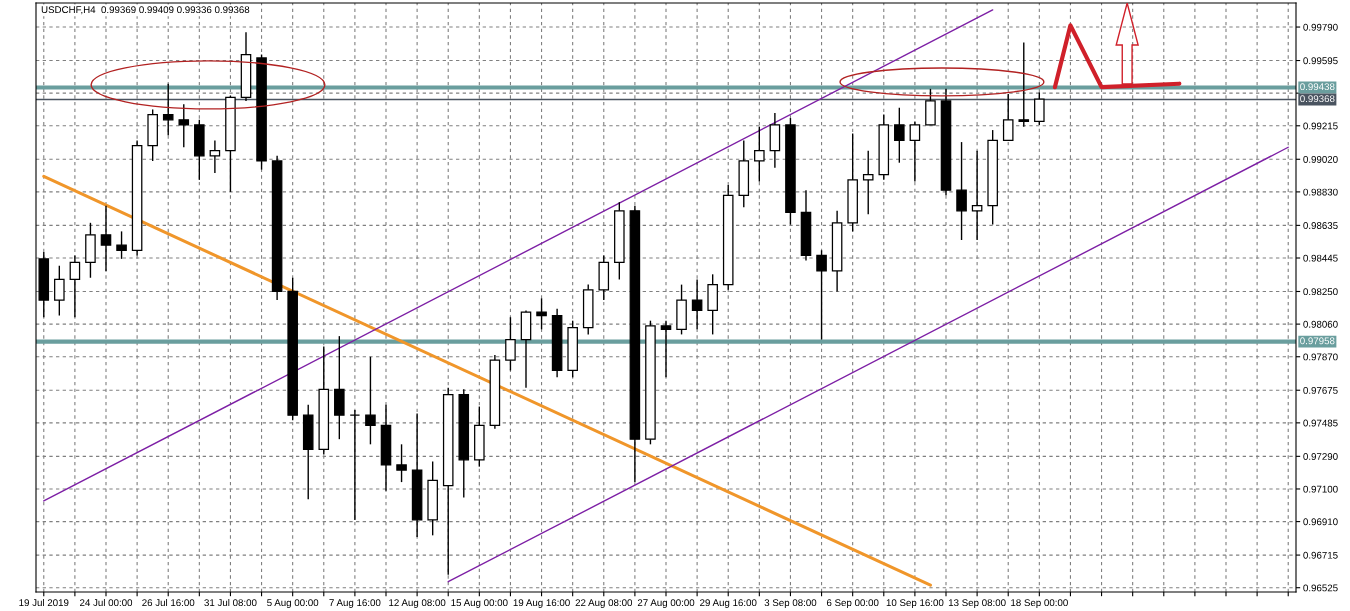 This screenshot has height=611, width=1350. What do you see at coordinates (1320, 258) in the screenshot?
I see `y-tick-label: 0.98445` at bounding box center [1320, 258].